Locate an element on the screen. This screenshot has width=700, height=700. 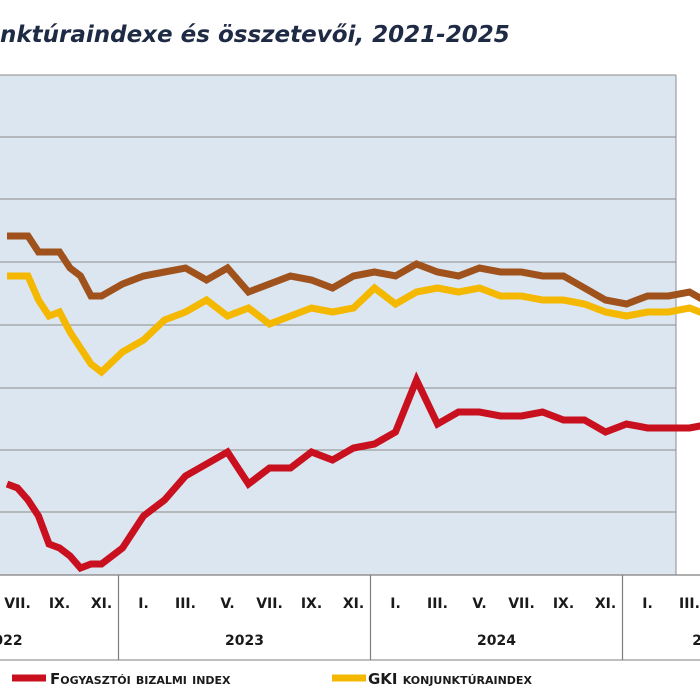
year-label: 2025 is located at coordinates (696, 641).